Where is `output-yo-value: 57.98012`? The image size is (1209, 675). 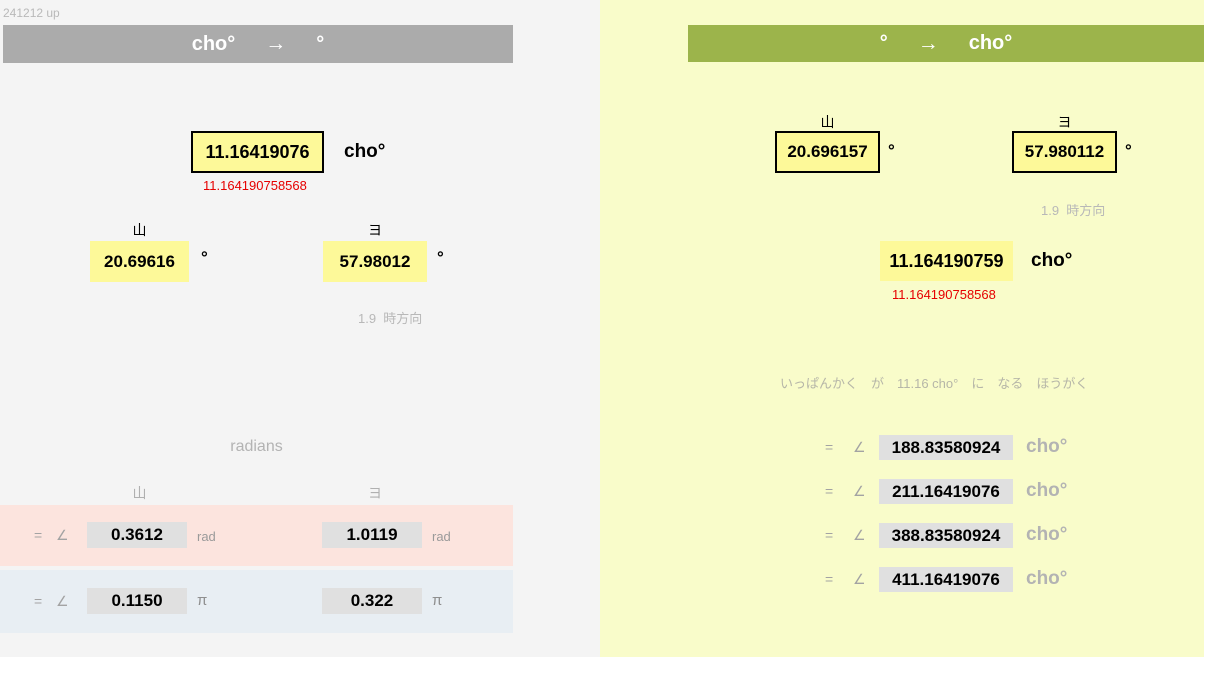
output-yo-value: 57.98012 is located at coordinates (375, 261).